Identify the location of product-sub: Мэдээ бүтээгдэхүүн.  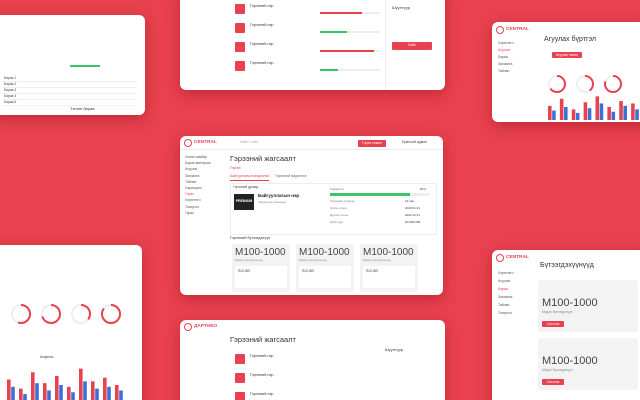
(249, 260).